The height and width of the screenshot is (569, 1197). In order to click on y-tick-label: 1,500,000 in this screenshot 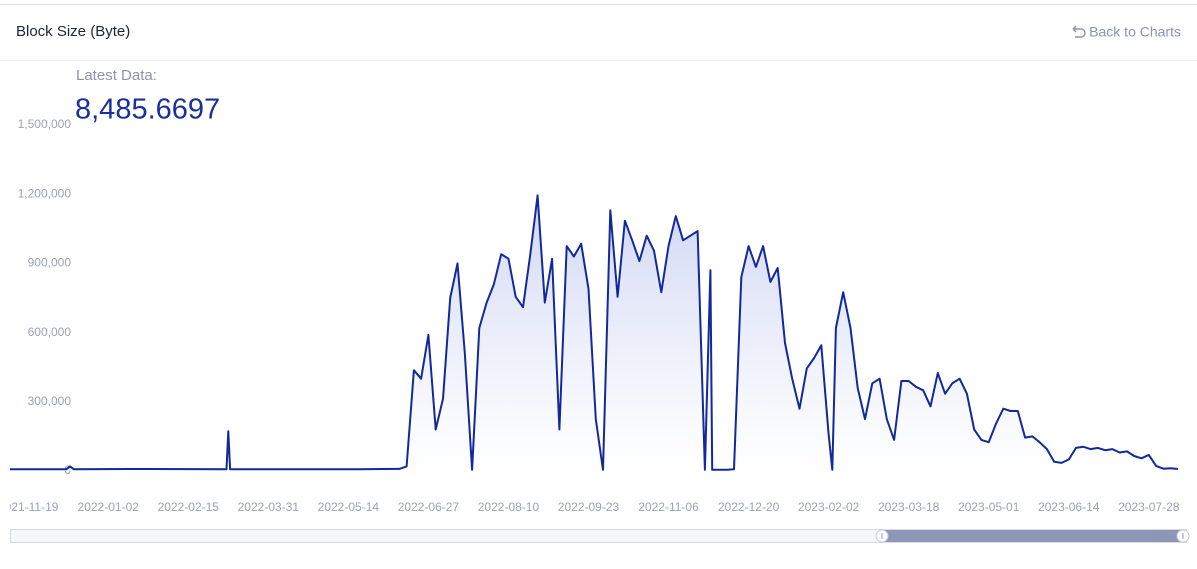, I will do `click(45, 124)`.